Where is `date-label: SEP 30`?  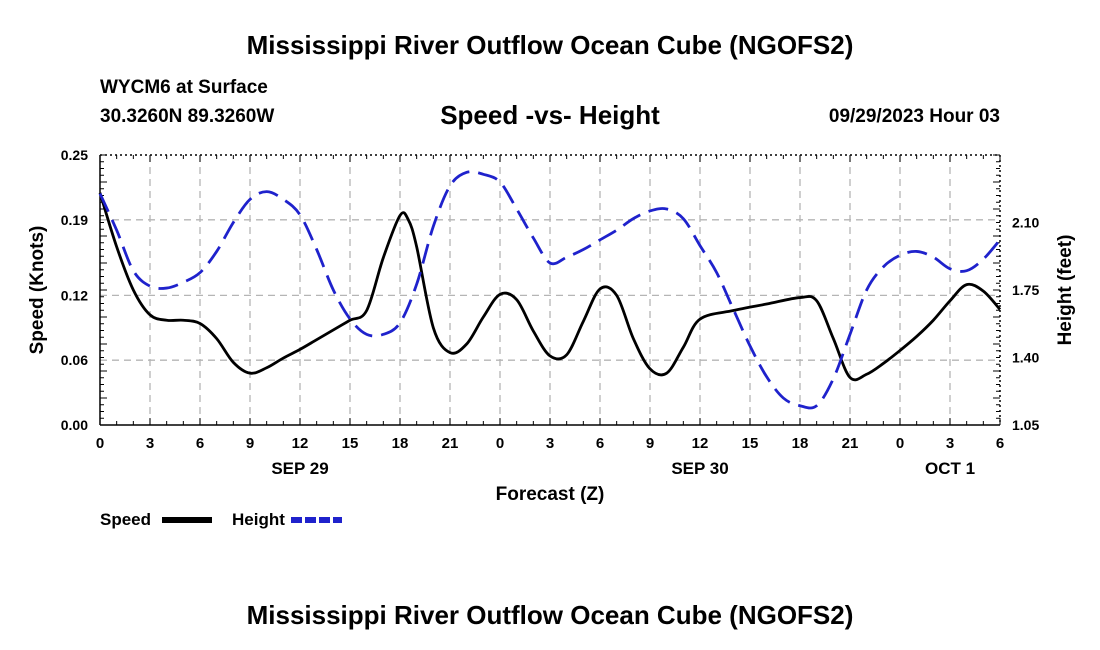
date-label: SEP 30 is located at coordinates (699, 468).